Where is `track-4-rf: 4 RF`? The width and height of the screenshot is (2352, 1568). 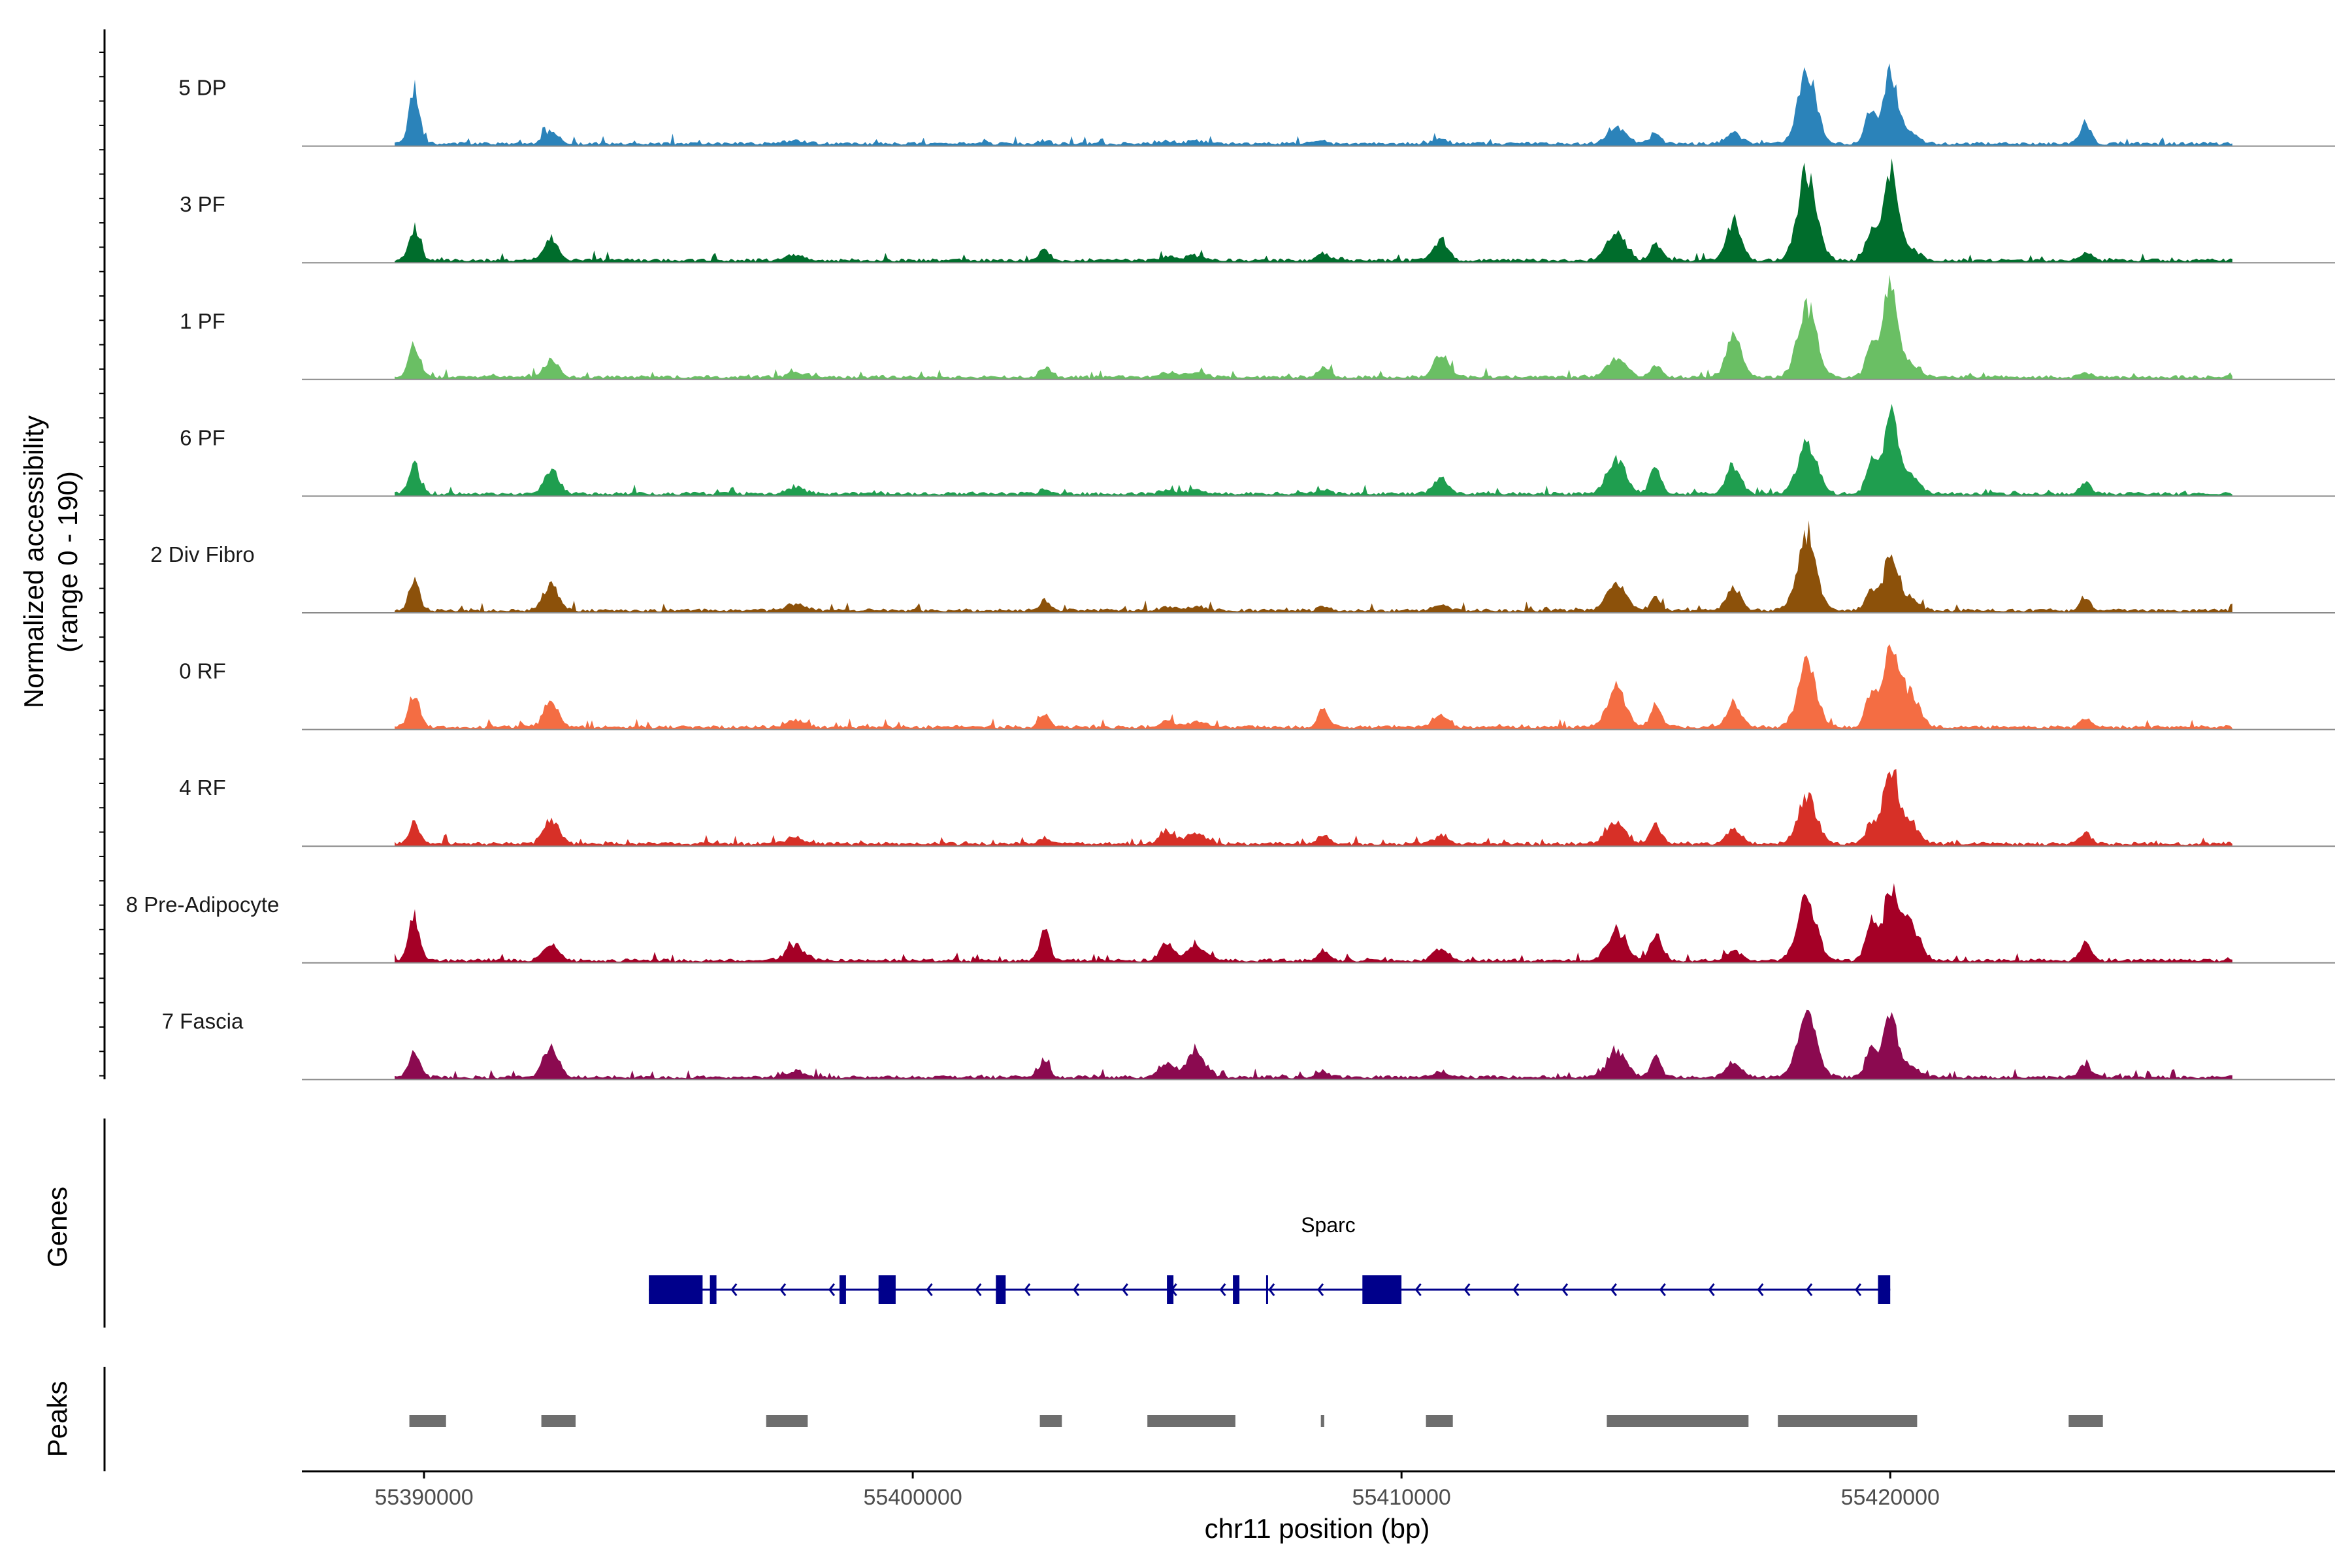
track-4-rf: 4 RF is located at coordinates (1257, 808).